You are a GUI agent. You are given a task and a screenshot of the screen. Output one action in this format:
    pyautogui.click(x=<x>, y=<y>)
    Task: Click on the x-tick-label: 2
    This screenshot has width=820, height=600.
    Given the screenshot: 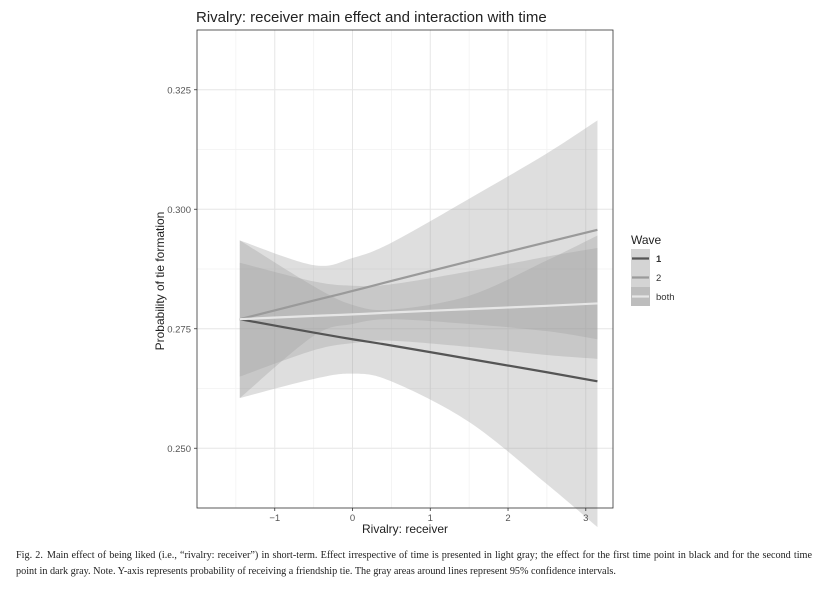 What is the action you would take?
    pyautogui.click(x=507, y=518)
    